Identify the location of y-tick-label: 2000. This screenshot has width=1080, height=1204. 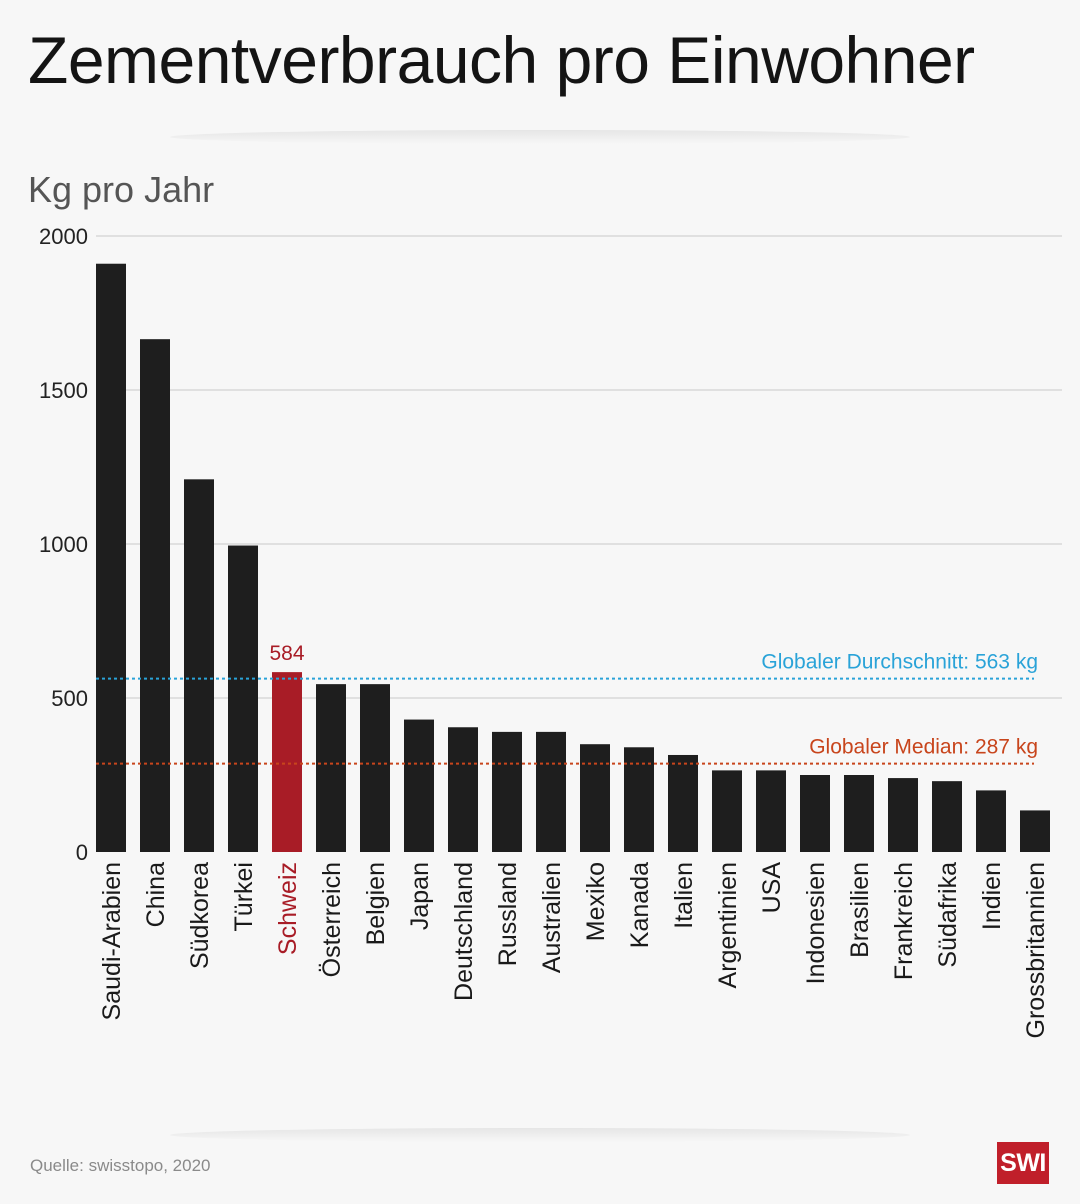
(63, 236).